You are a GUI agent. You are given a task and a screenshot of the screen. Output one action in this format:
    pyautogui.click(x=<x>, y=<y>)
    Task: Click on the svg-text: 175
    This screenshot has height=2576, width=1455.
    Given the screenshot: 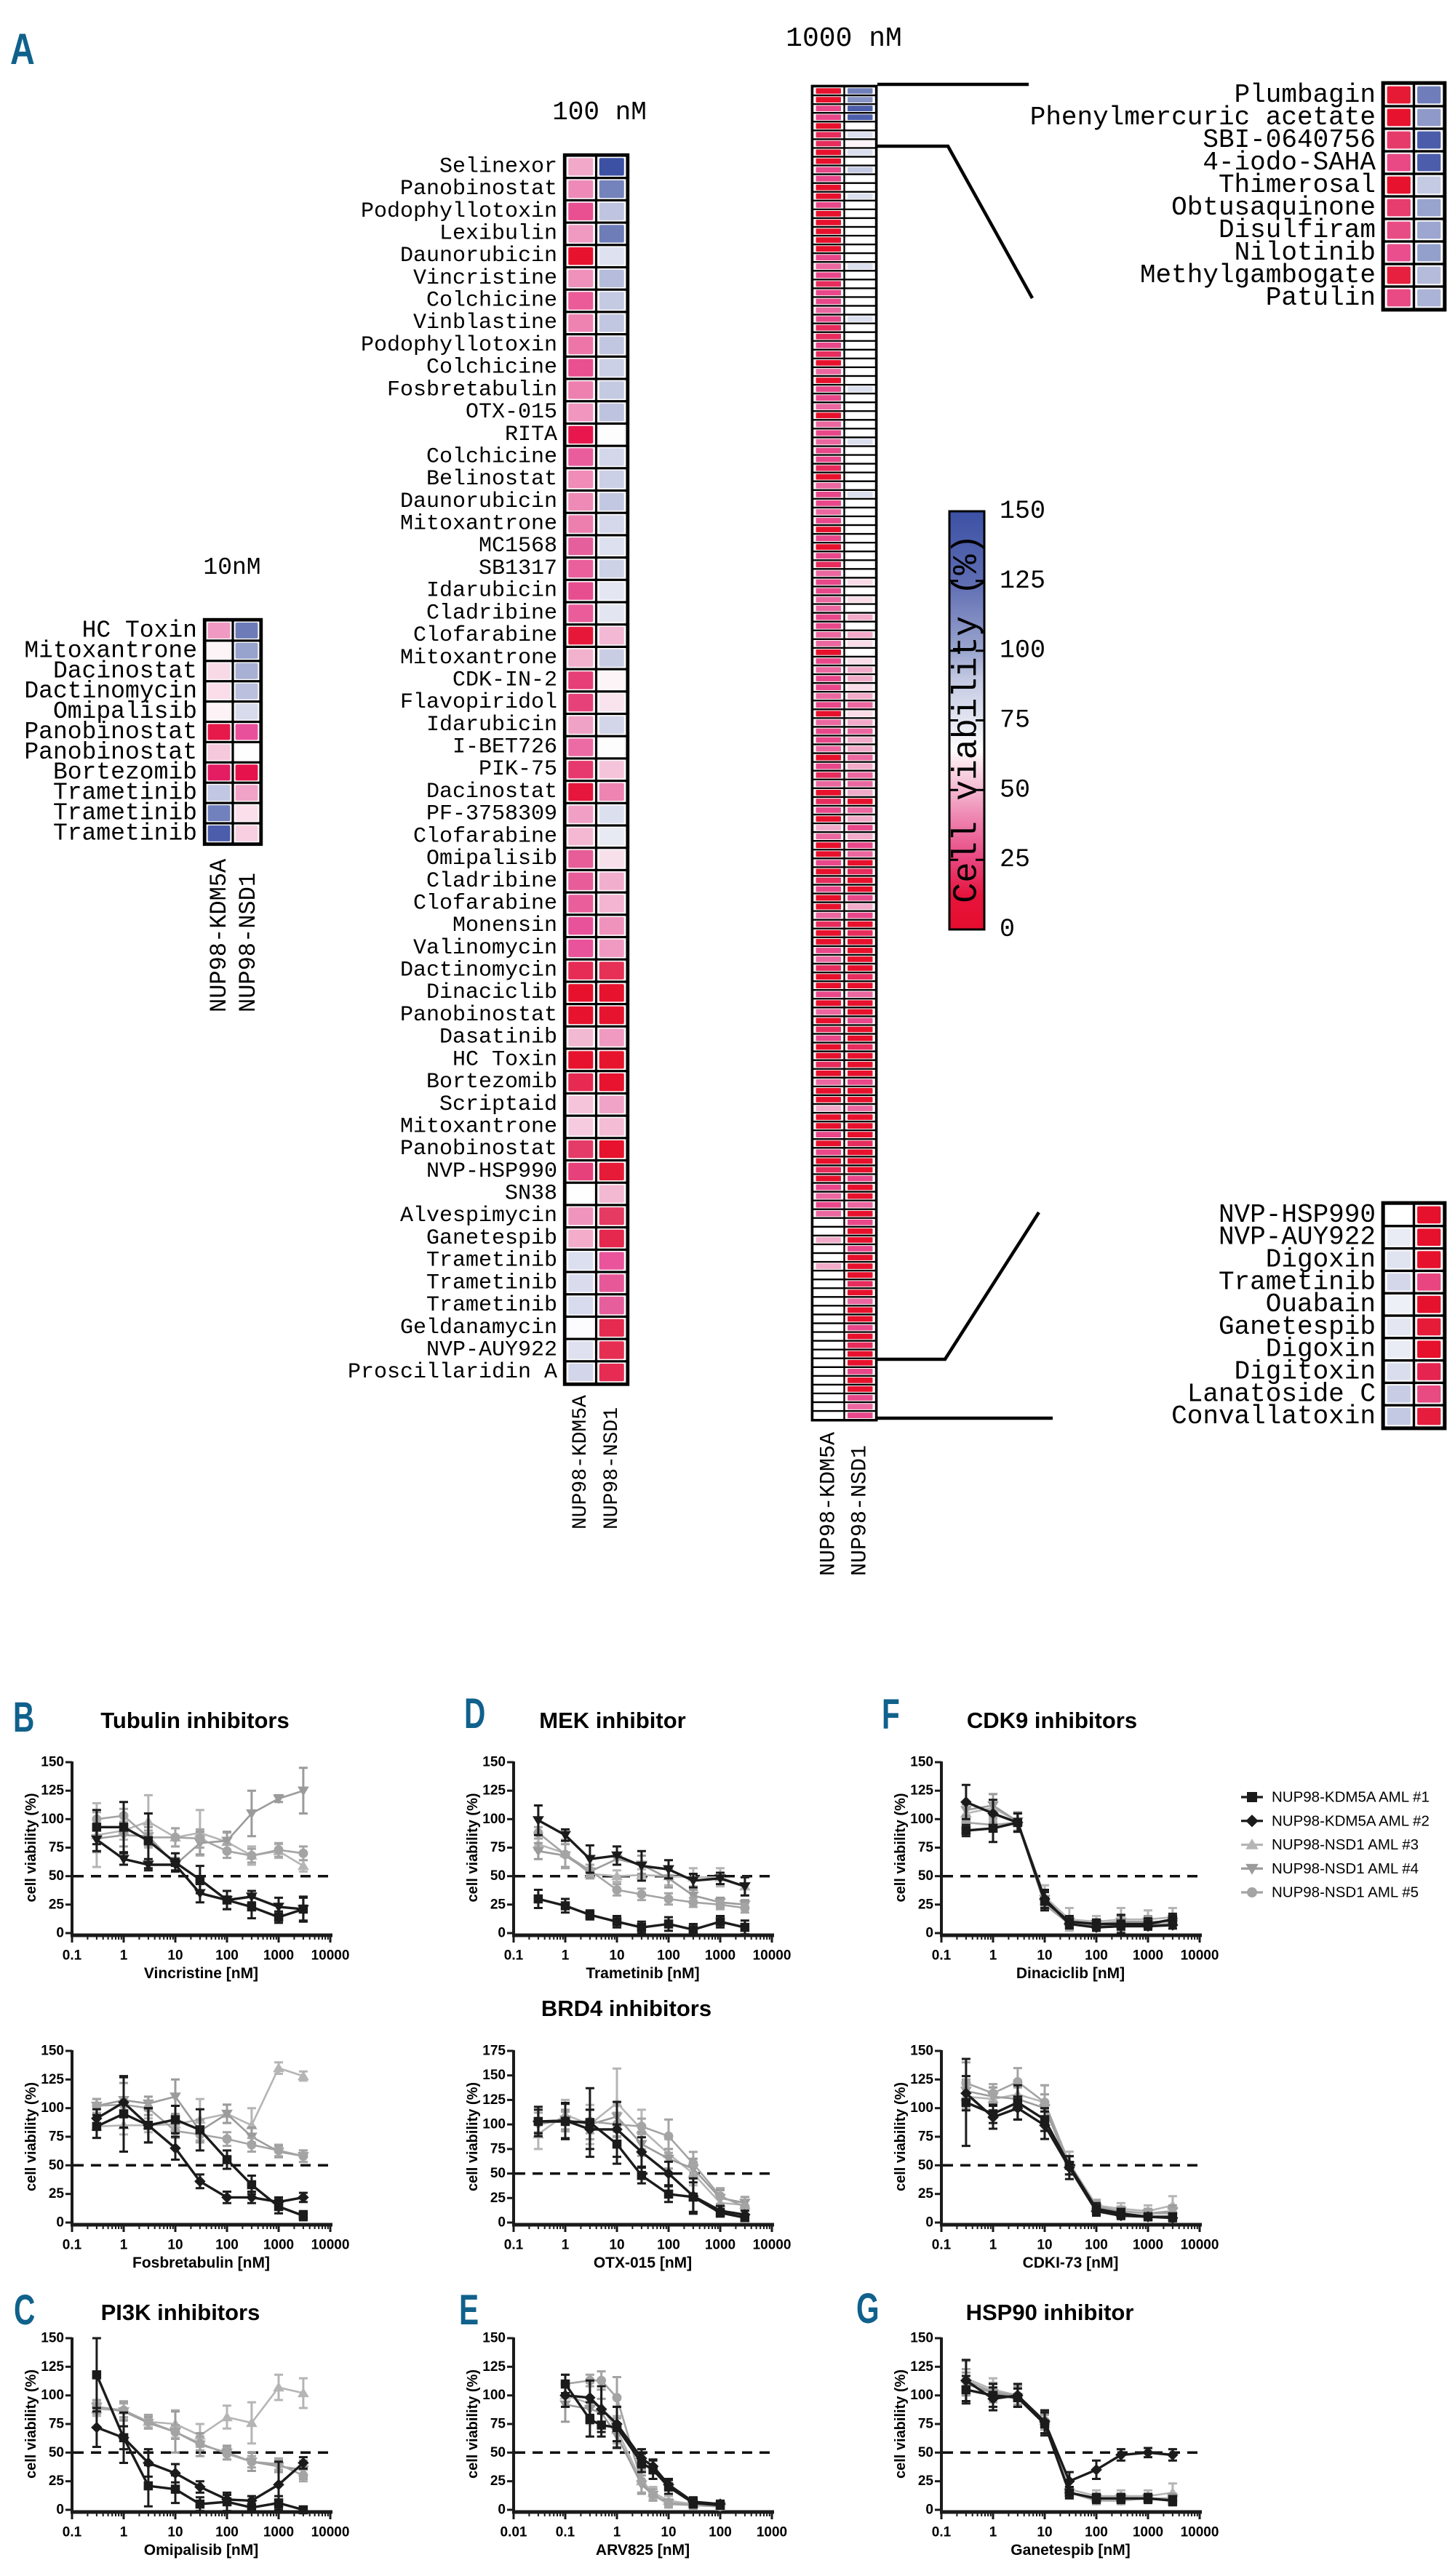 What is the action you would take?
    pyautogui.click(x=494, y=2051)
    